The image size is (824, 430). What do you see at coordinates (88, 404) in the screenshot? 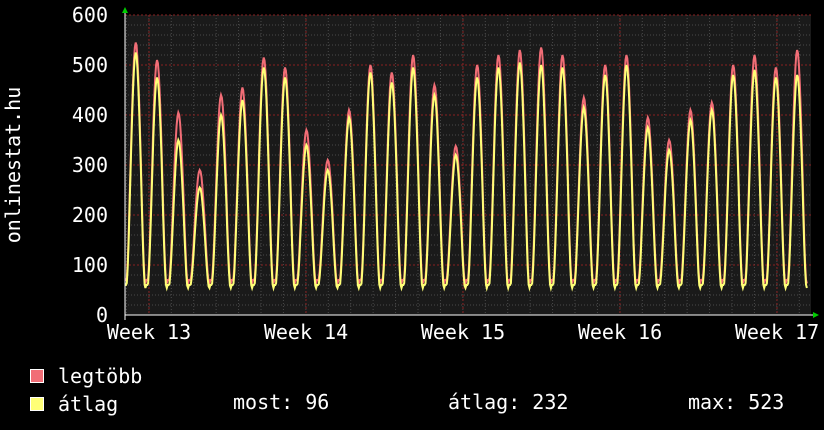
I see `legend-label-avg: átlag` at bounding box center [88, 404].